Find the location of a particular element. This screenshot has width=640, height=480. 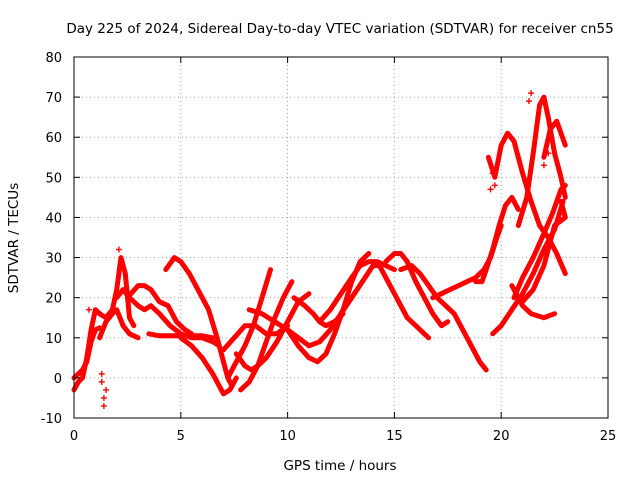

y-tick-label: 40 is located at coordinates (53, 218).